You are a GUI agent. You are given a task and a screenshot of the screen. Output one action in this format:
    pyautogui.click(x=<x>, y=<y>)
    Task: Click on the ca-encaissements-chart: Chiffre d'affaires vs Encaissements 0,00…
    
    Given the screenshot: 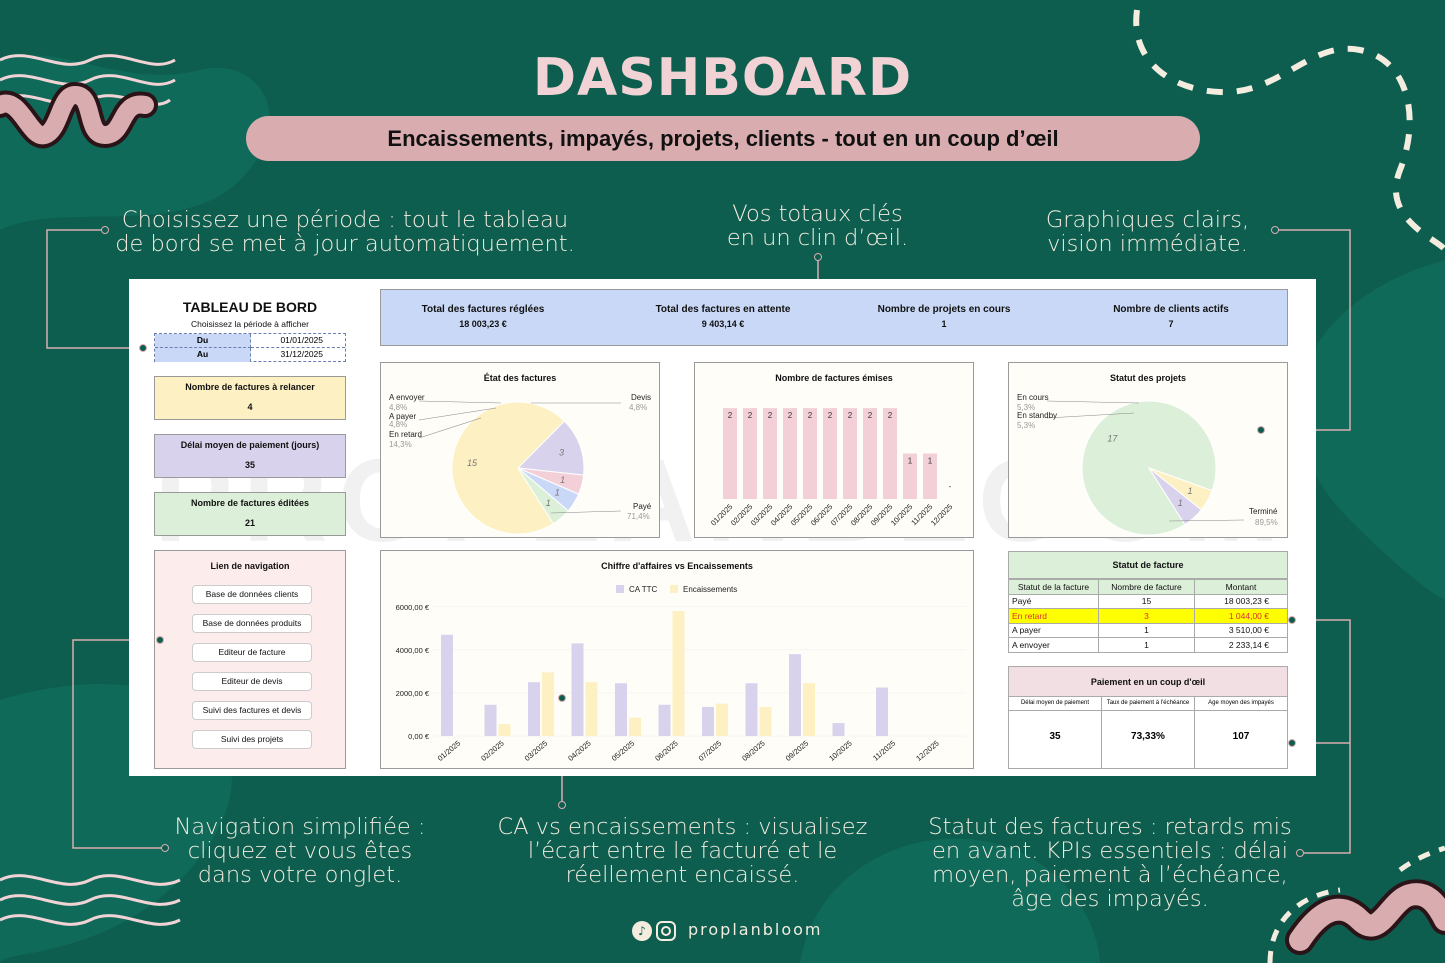 What is the action you would take?
    pyautogui.click(x=677, y=659)
    